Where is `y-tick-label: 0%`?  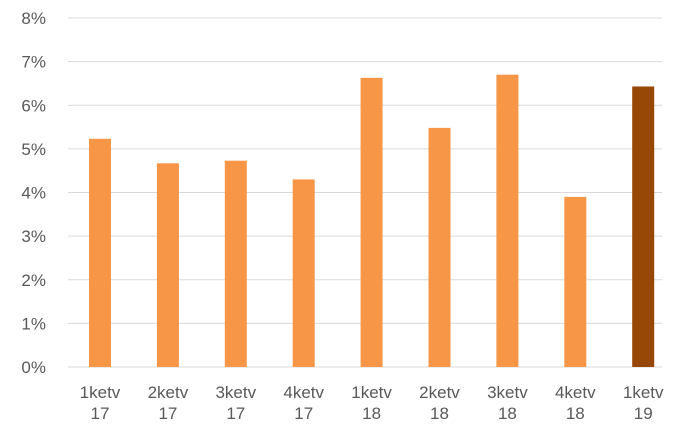
y-tick-label: 0% is located at coordinates (33, 367).